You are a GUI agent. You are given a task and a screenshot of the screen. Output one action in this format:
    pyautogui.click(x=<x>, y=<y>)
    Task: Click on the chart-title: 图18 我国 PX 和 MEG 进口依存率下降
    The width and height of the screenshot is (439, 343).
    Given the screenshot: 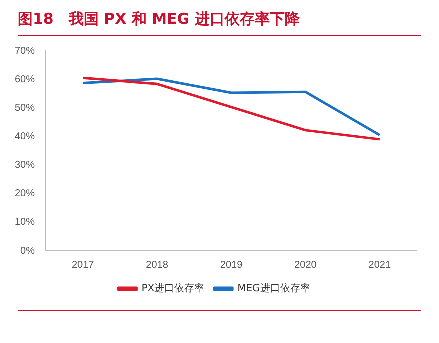 What is the action you would take?
    pyautogui.click(x=219, y=23)
    